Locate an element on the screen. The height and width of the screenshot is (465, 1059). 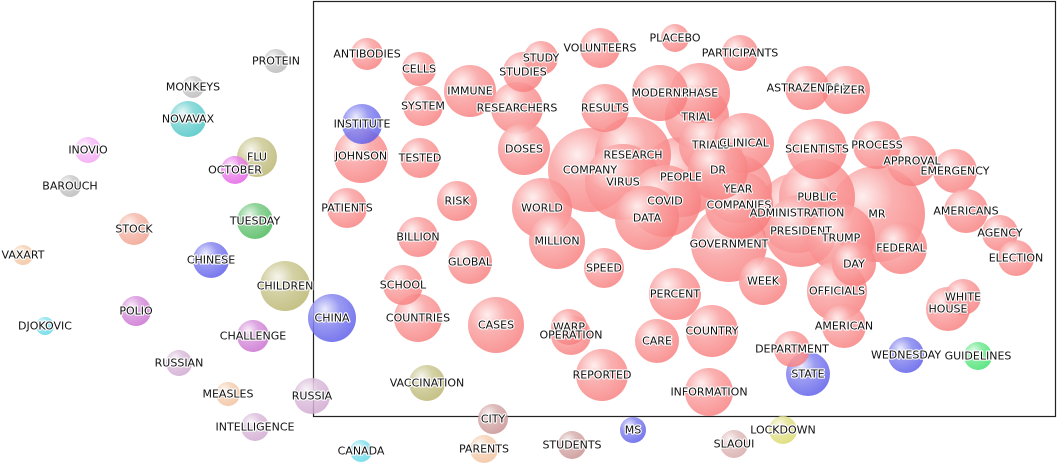
bubble-doses is located at coordinates (524, 149).